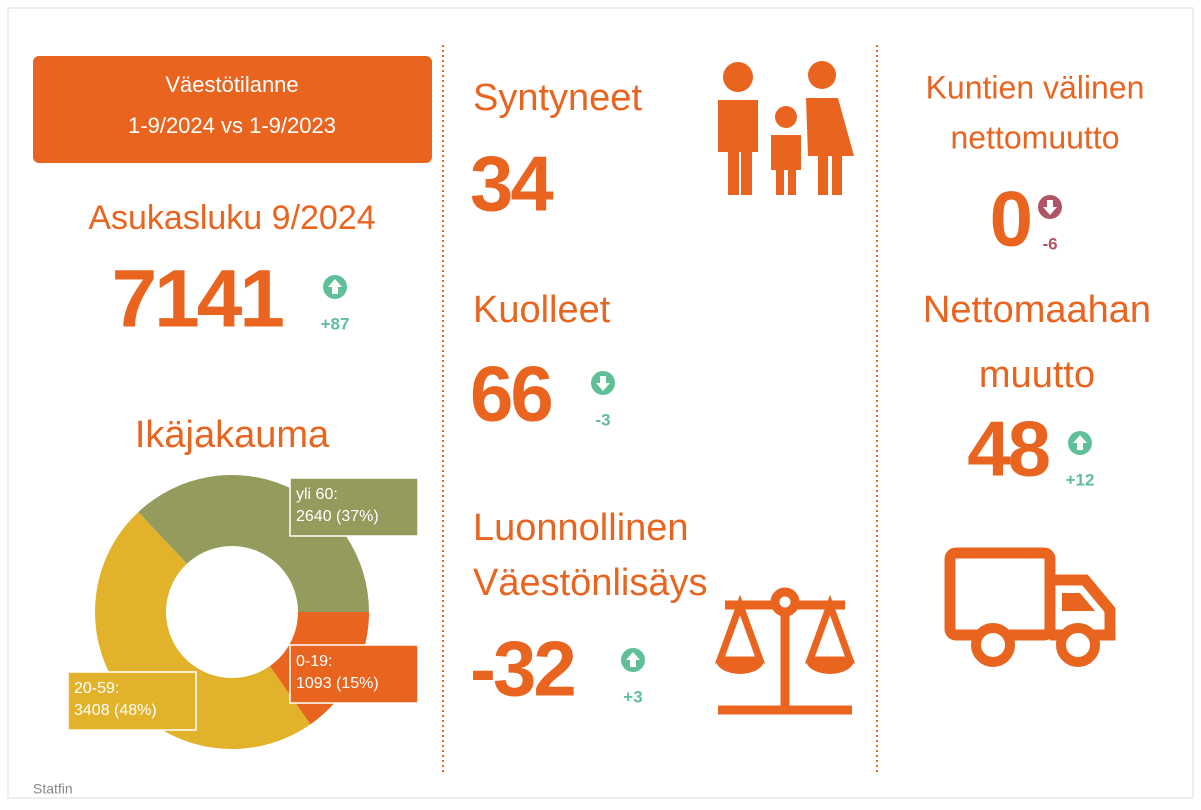 Image resolution: width=1201 pixels, height=810 pixels. What do you see at coordinates (1035, 137) in the screenshot?
I see `kpi-title: nettomuutto` at bounding box center [1035, 137].